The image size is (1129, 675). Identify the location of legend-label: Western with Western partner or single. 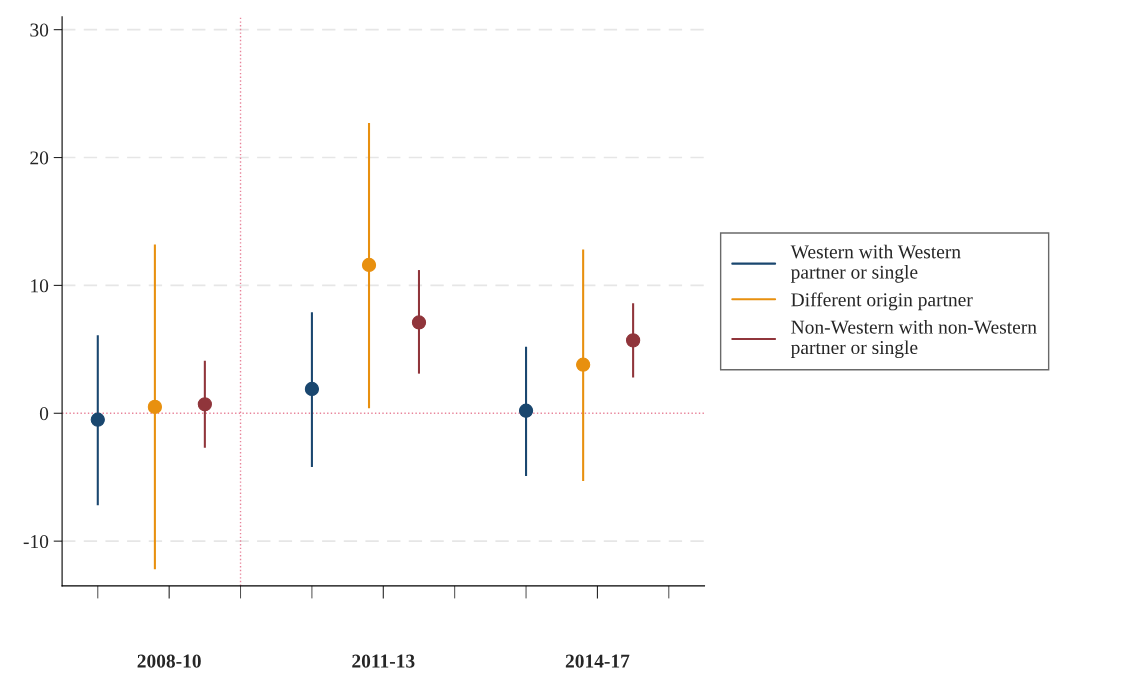
(875, 263).